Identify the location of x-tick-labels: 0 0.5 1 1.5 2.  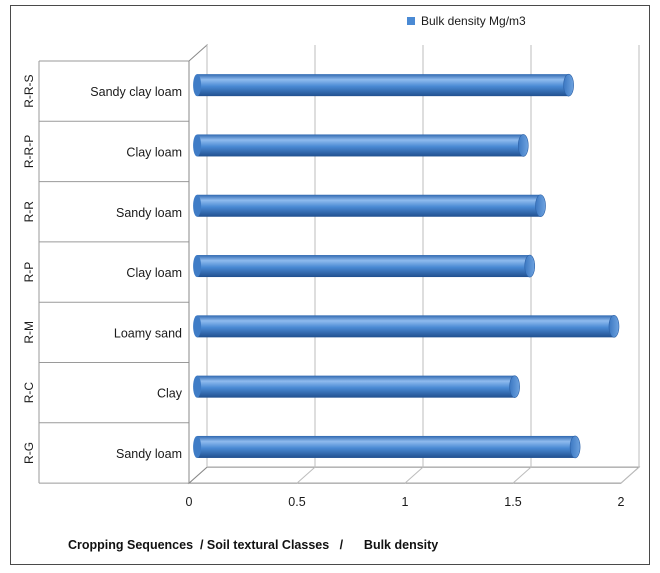
(405, 502).